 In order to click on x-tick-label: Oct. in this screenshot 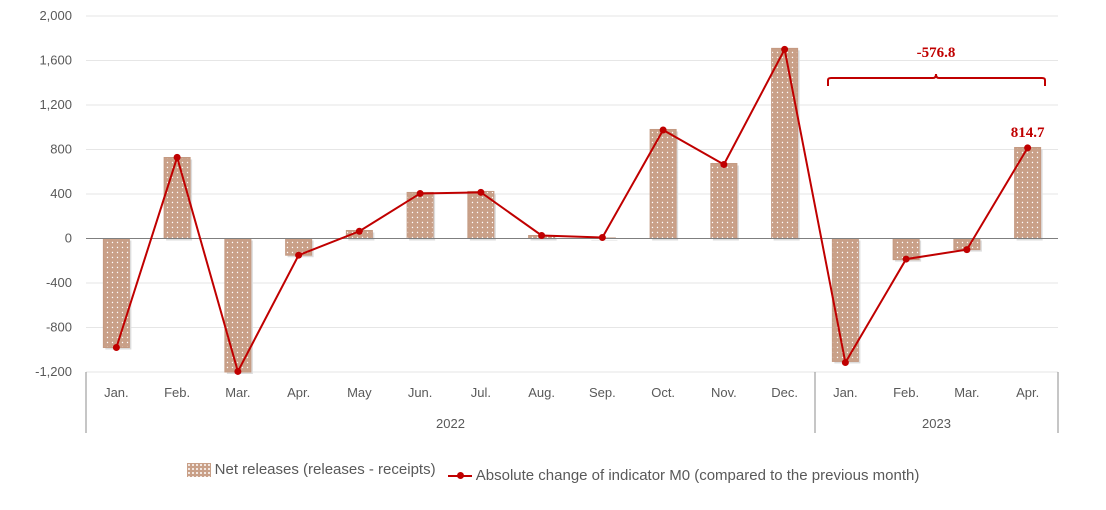, I will do `click(663, 392)`.